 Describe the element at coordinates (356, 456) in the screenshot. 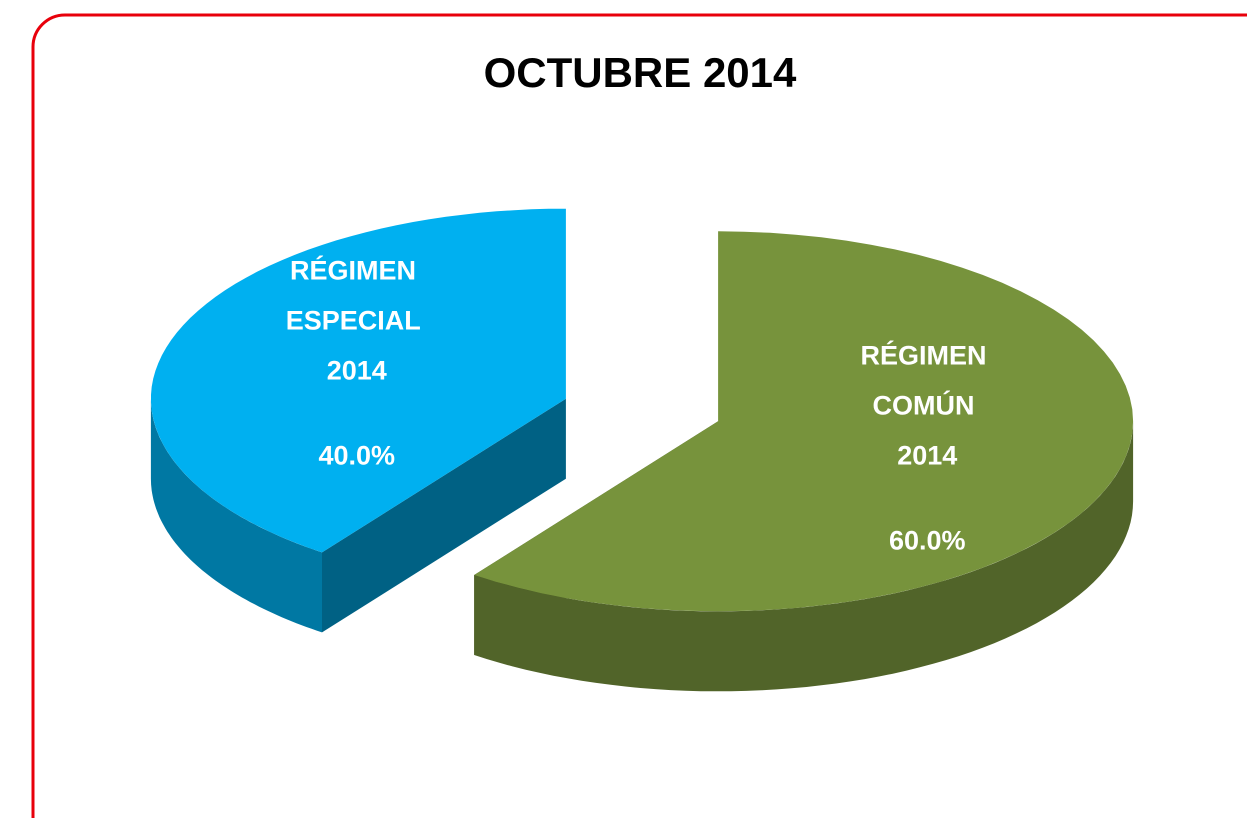

I see `value-label: 40.0%` at that location.